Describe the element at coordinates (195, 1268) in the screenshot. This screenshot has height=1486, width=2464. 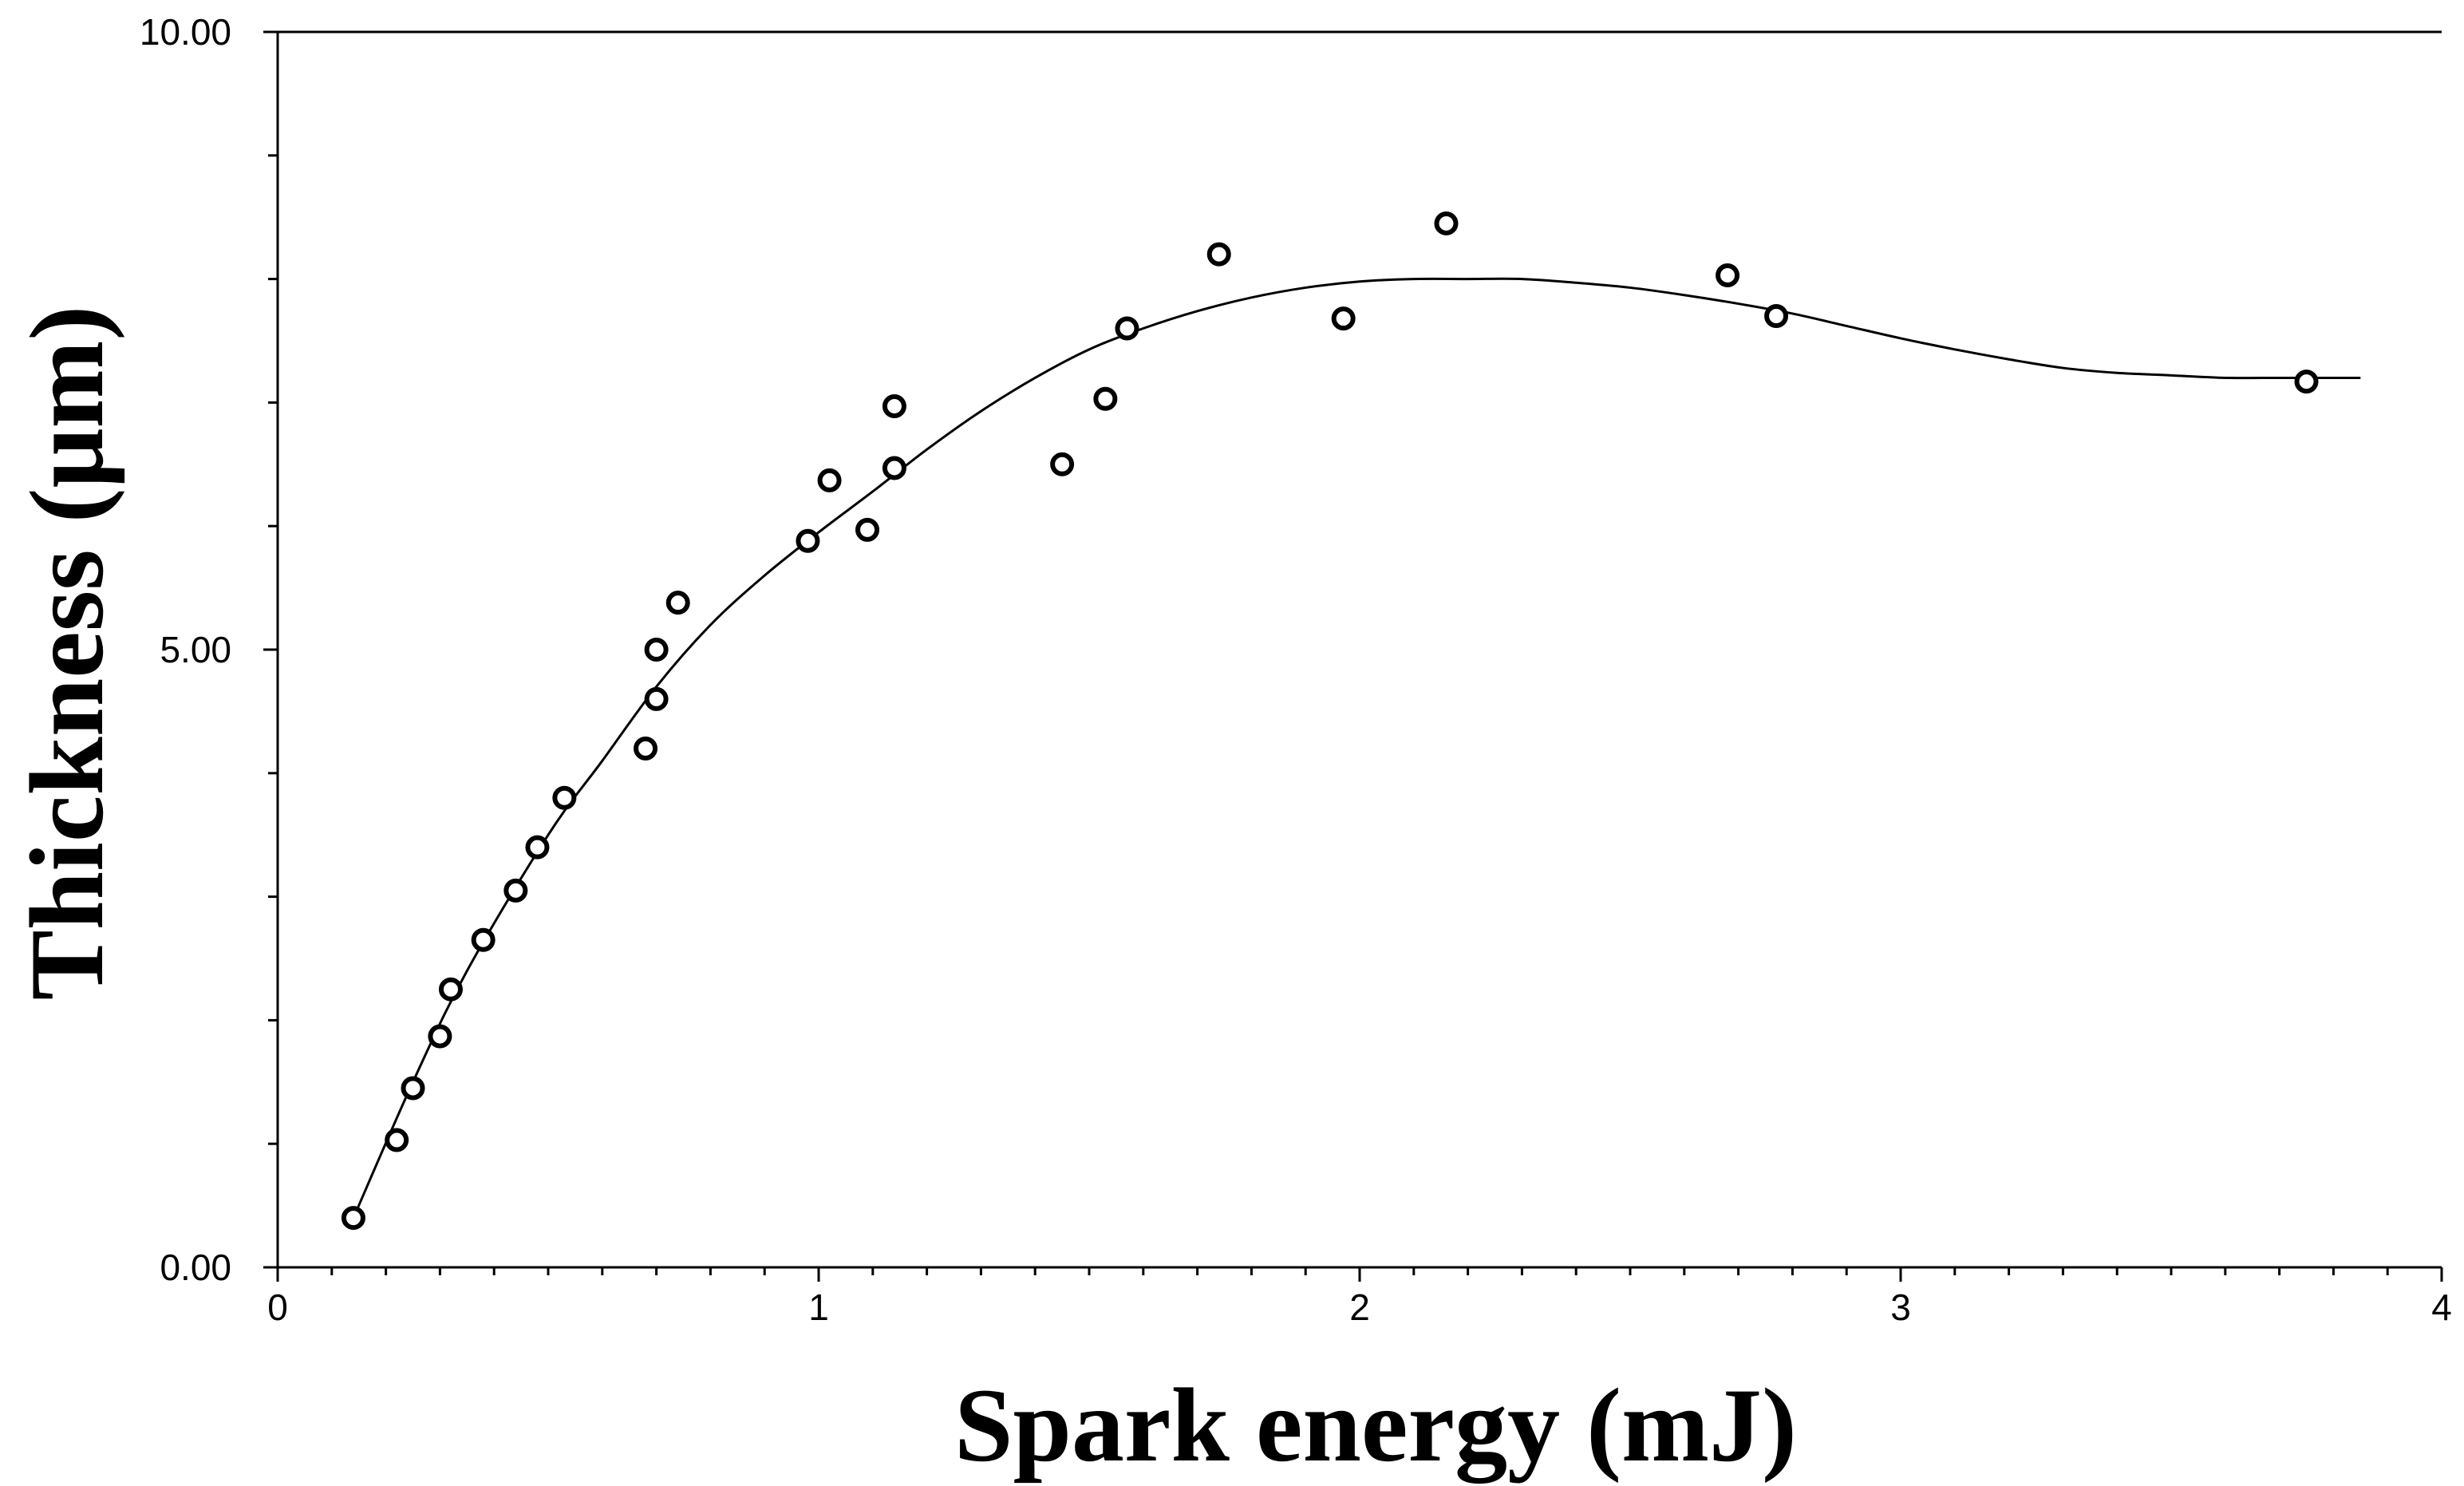
I see `y-tick-label: 0.00` at that location.